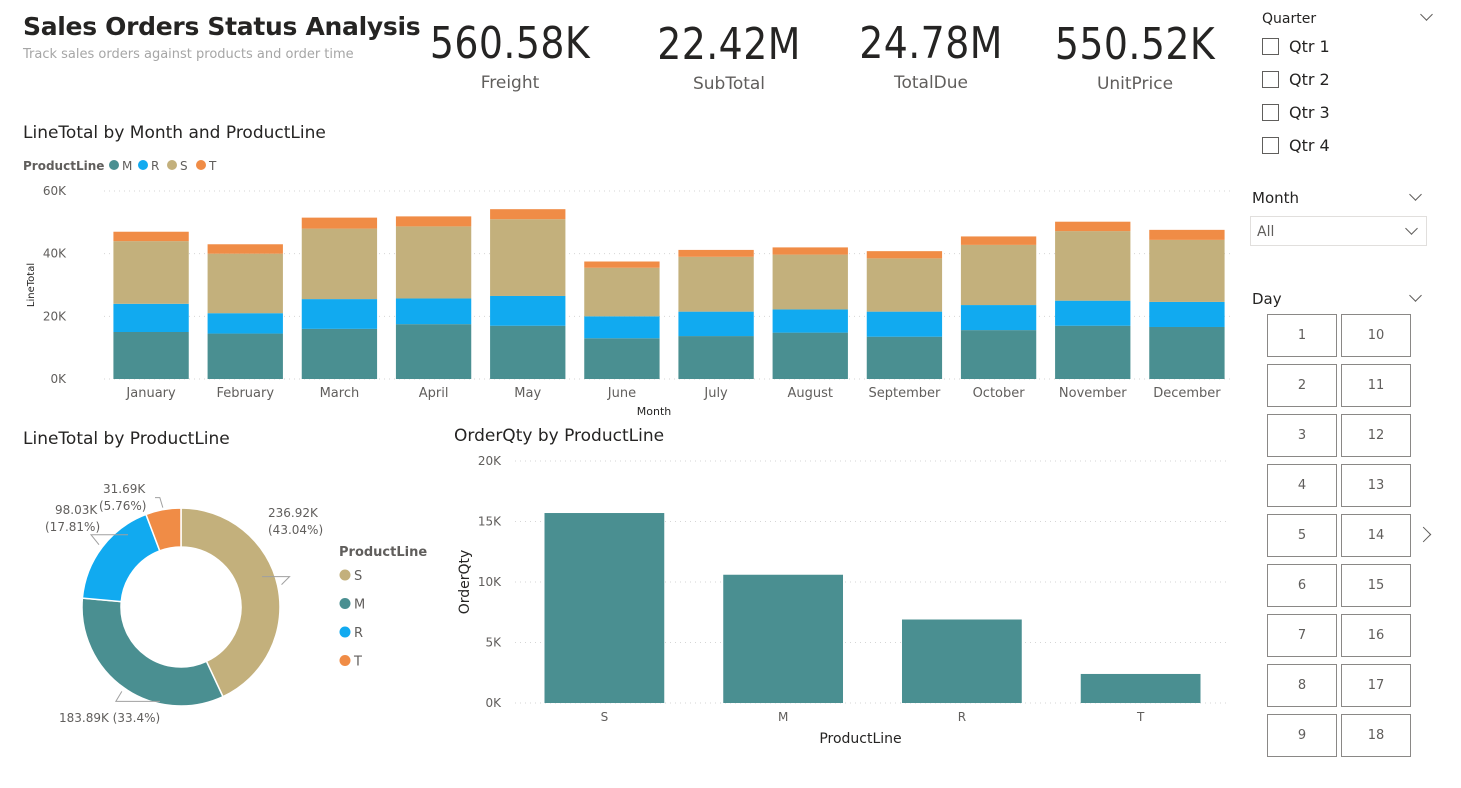 This screenshot has width=1461, height=788. Describe the element at coordinates (1376, 335) in the screenshot. I see `day-tile: 10` at that location.